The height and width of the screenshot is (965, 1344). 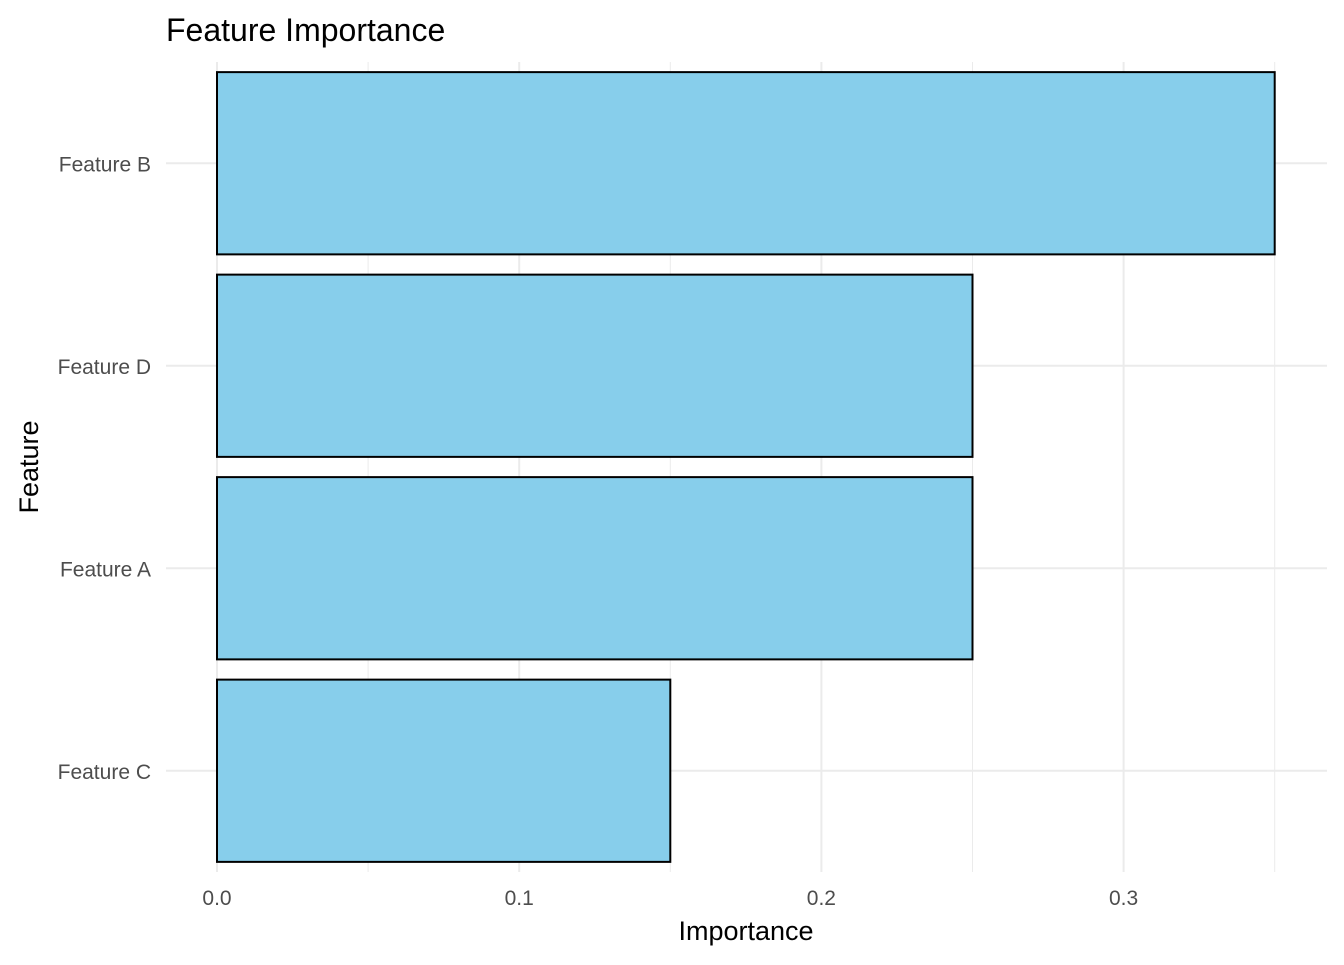 I want to click on x-tick-label: 0.2, so click(x=821, y=898).